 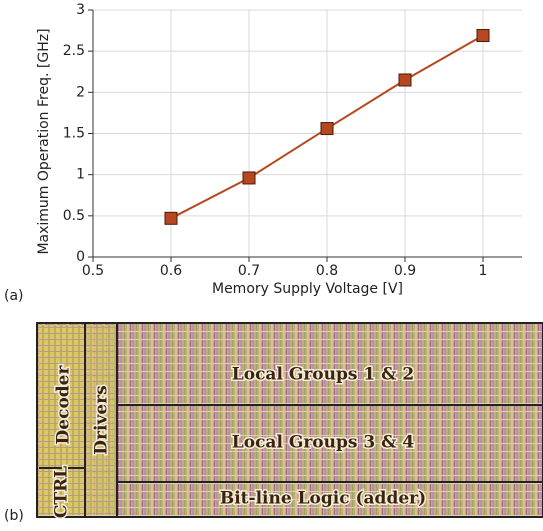 What do you see at coordinates (44, 141) in the screenshot?
I see `y-axis-label: Maximum Operation Freq. [GHz]` at bounding box center [44, 141].